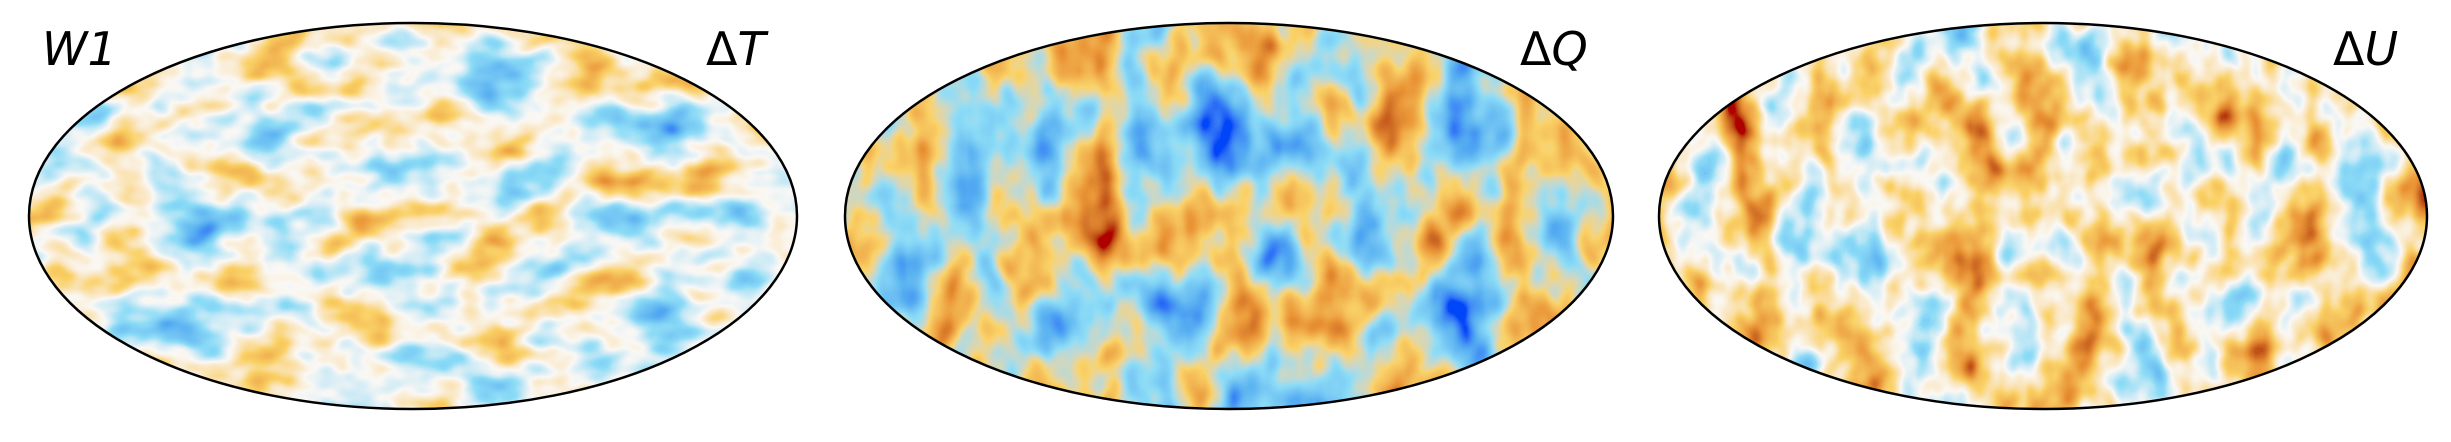 This screenshot has width=2451, height=442. What do you see at coordinates (2381, 49) in the screenshot?
I see `panel-variable: U` at bounding box center [2381, 49].